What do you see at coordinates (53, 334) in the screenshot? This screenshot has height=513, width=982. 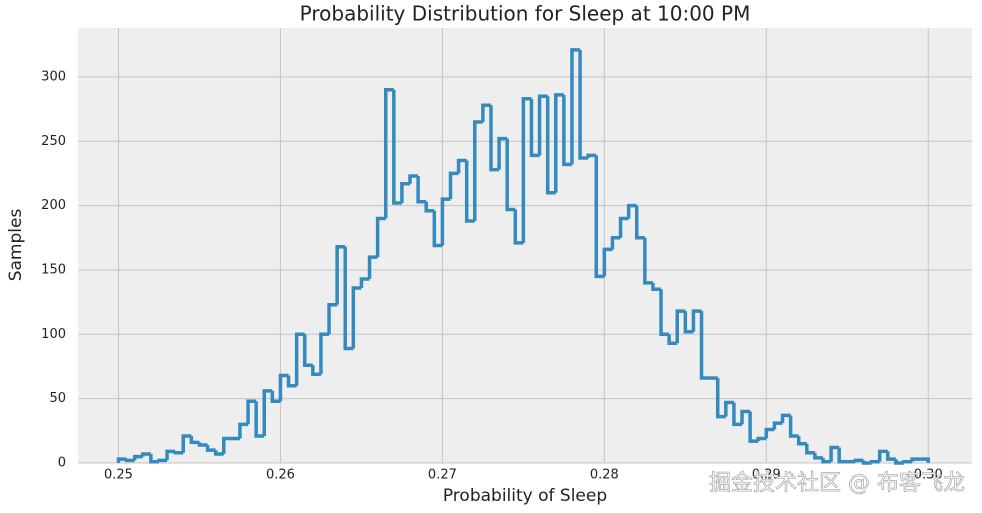 I see `y-tick-label: 100` at bounding box center [53, 334].